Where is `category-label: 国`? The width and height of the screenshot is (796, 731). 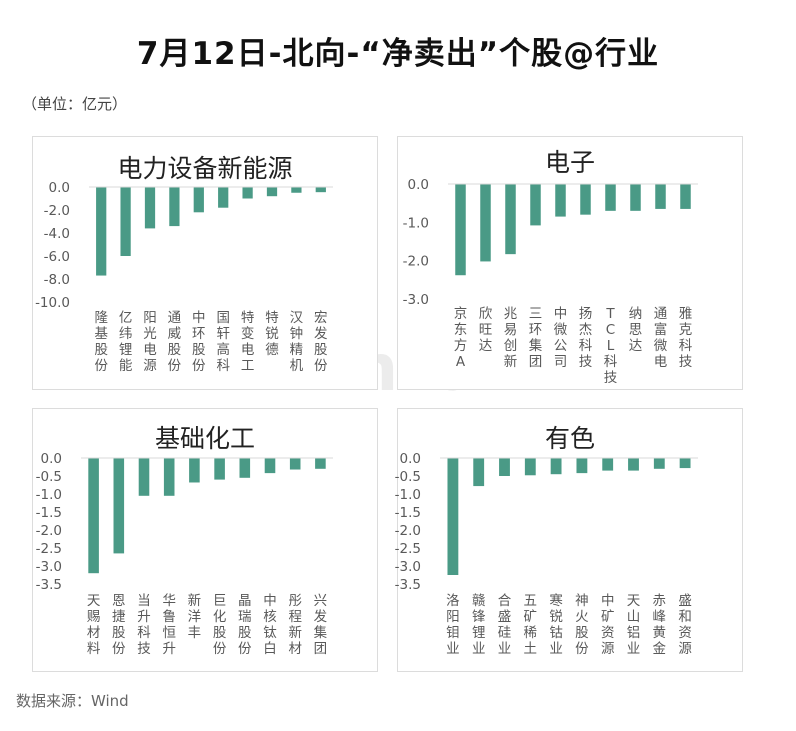
category-label: 国 is located at coordinates (223, 318).